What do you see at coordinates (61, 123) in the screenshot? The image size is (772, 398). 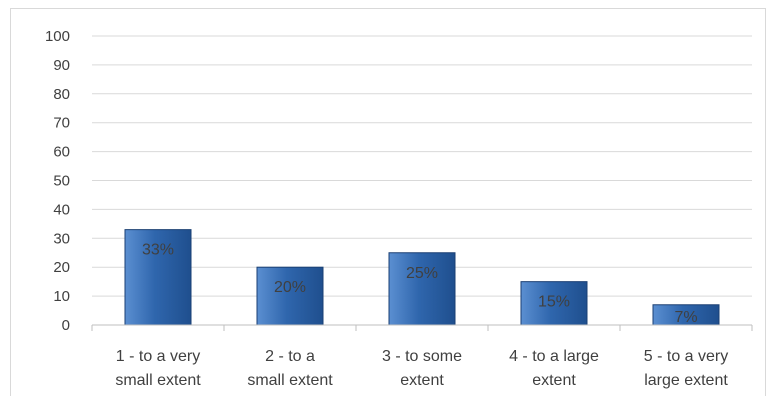 I see `y-tick-label: 70` at bounding box center [61, 123].